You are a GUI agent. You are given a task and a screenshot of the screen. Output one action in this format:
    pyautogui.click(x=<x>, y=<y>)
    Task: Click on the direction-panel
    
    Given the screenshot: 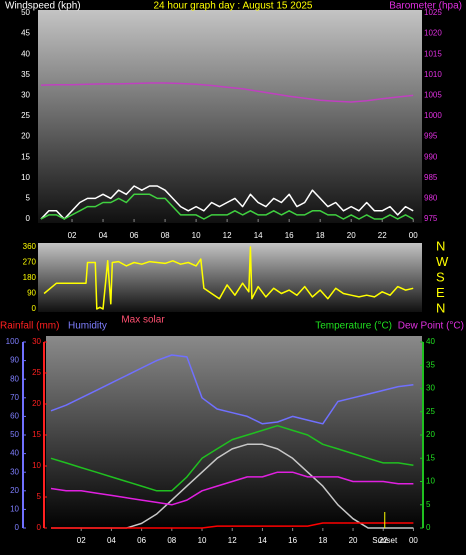 What is the action you would take?
    pyautogui.click(x=230, y=277)
    